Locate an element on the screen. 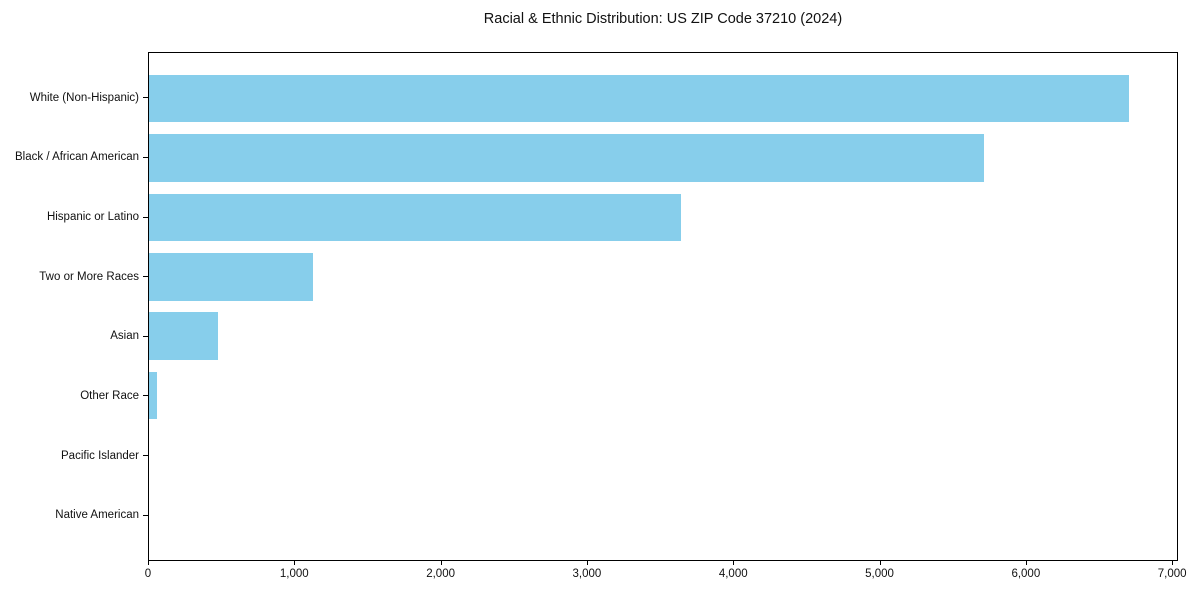  y-tick-label: Native American is located at coordinates (97, 515).